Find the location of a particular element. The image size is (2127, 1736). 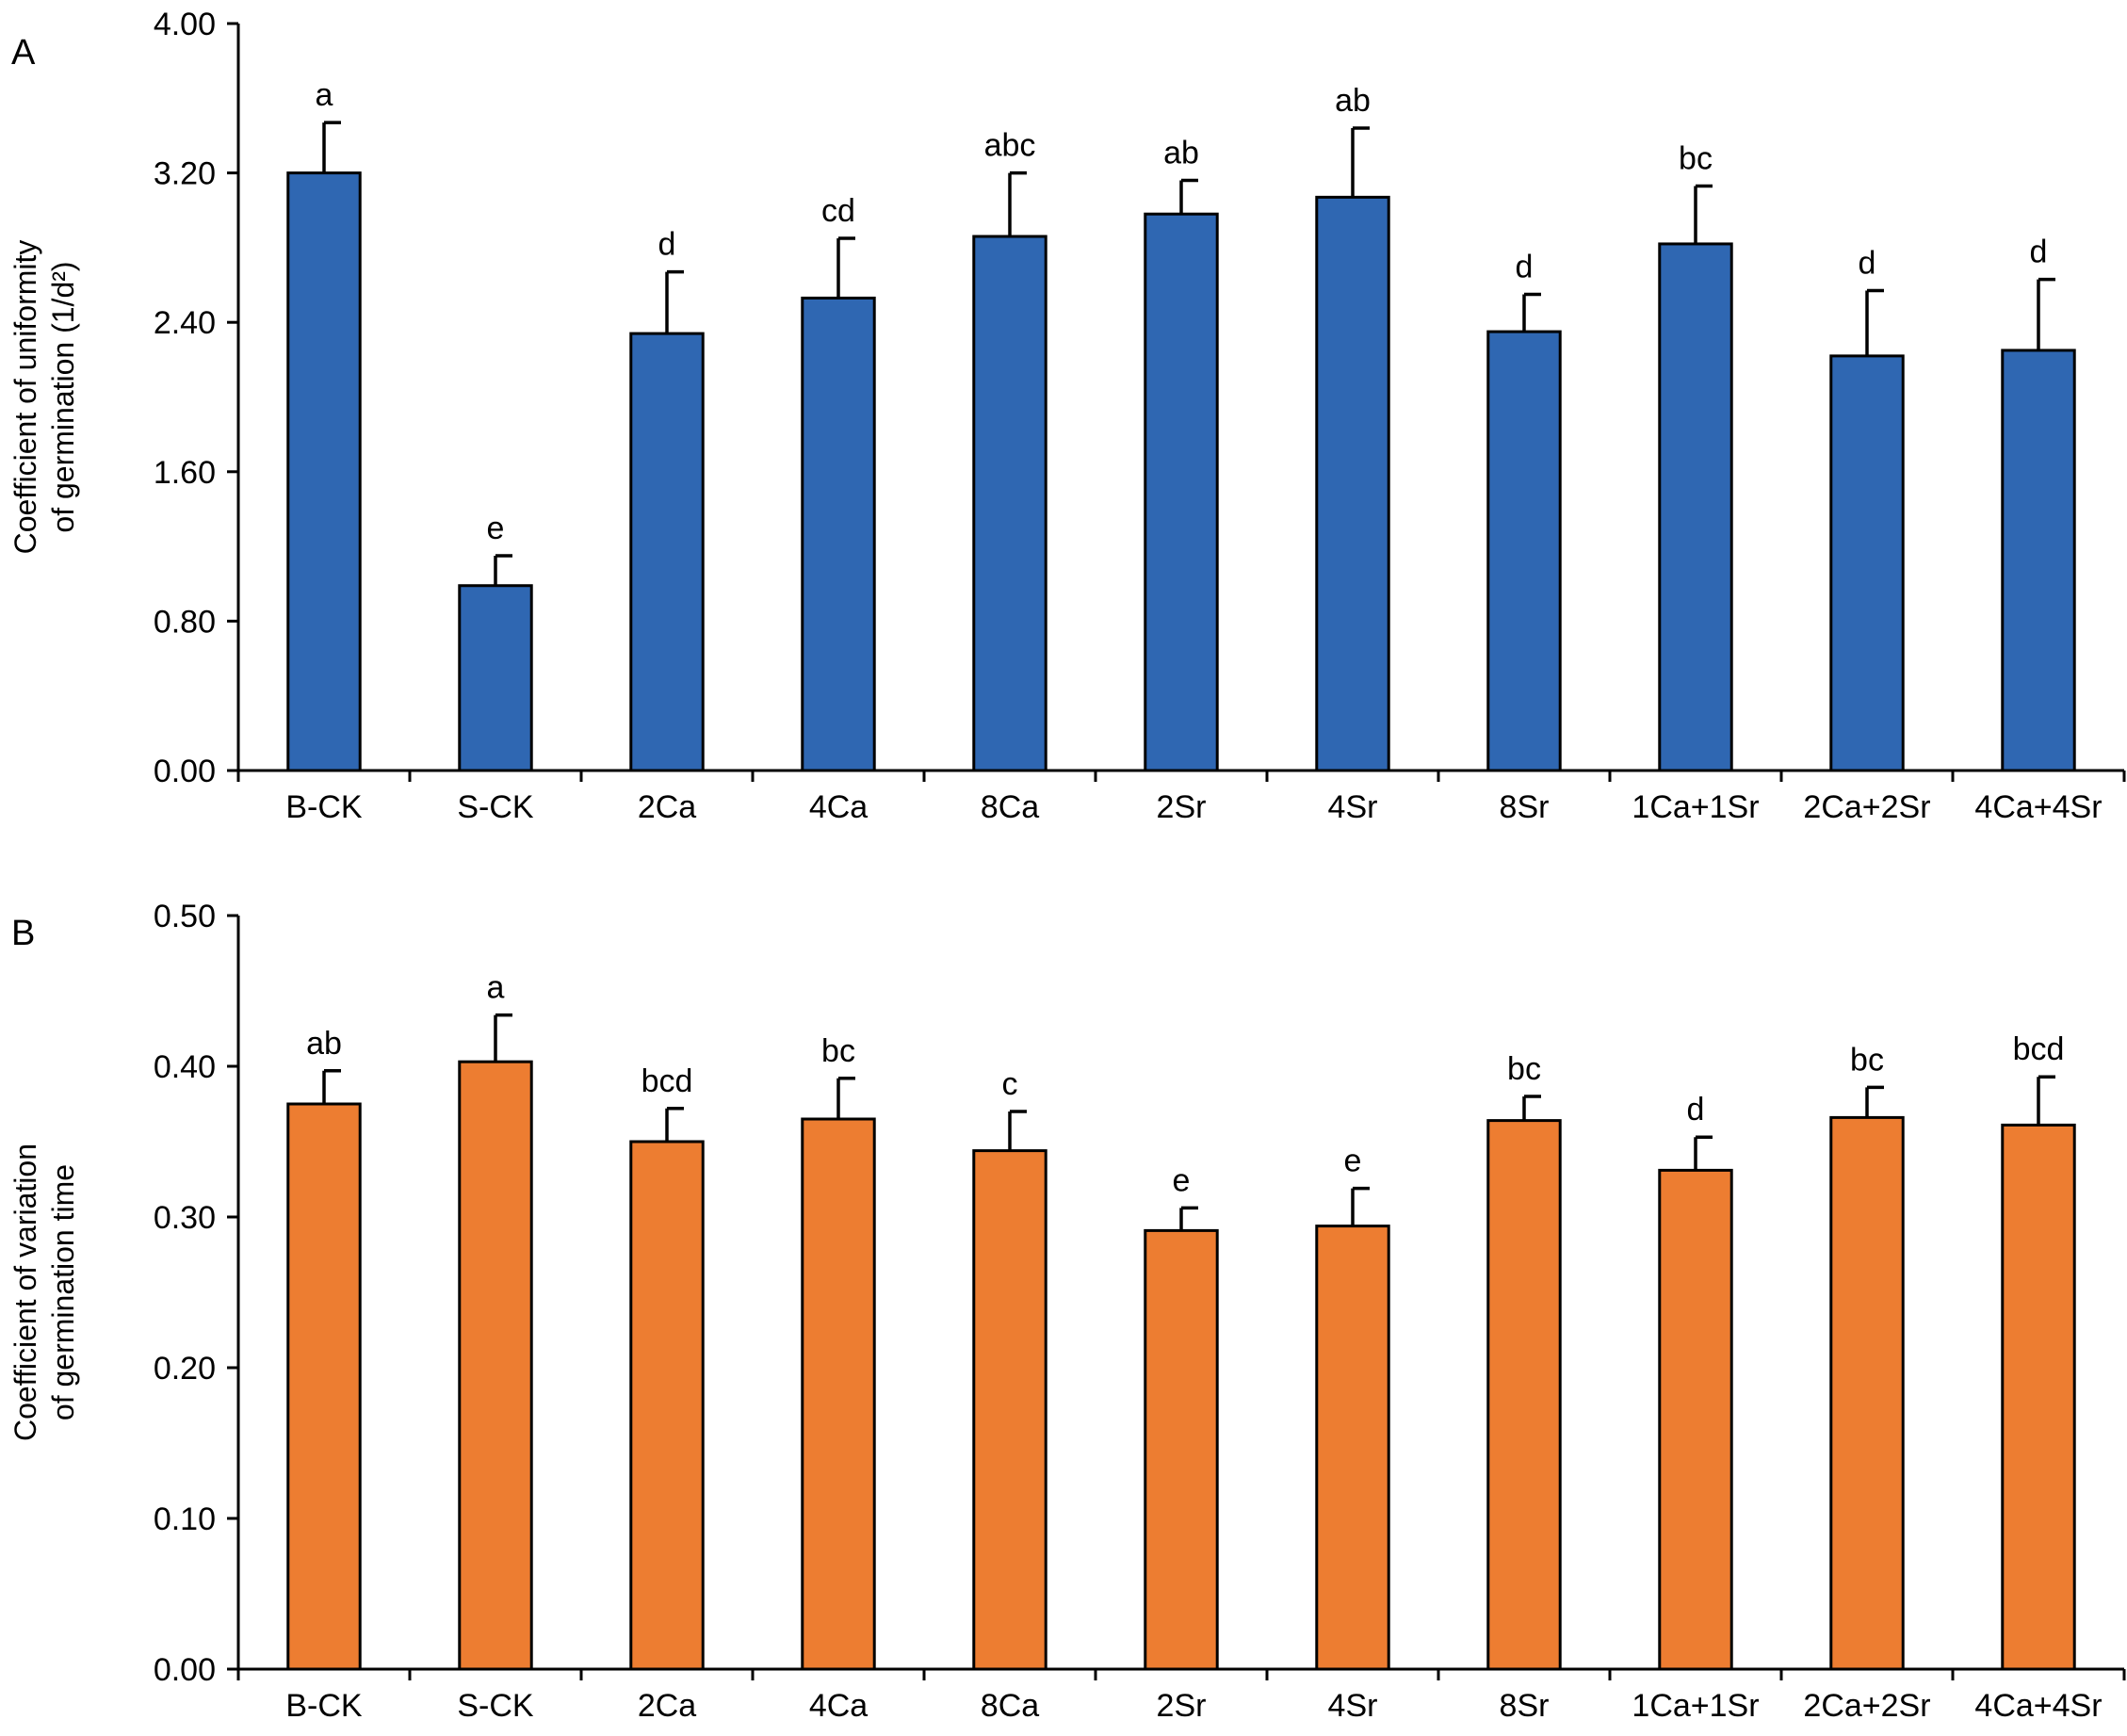

x-tick-label: 2Ca is located at coordinates (667, 1706).